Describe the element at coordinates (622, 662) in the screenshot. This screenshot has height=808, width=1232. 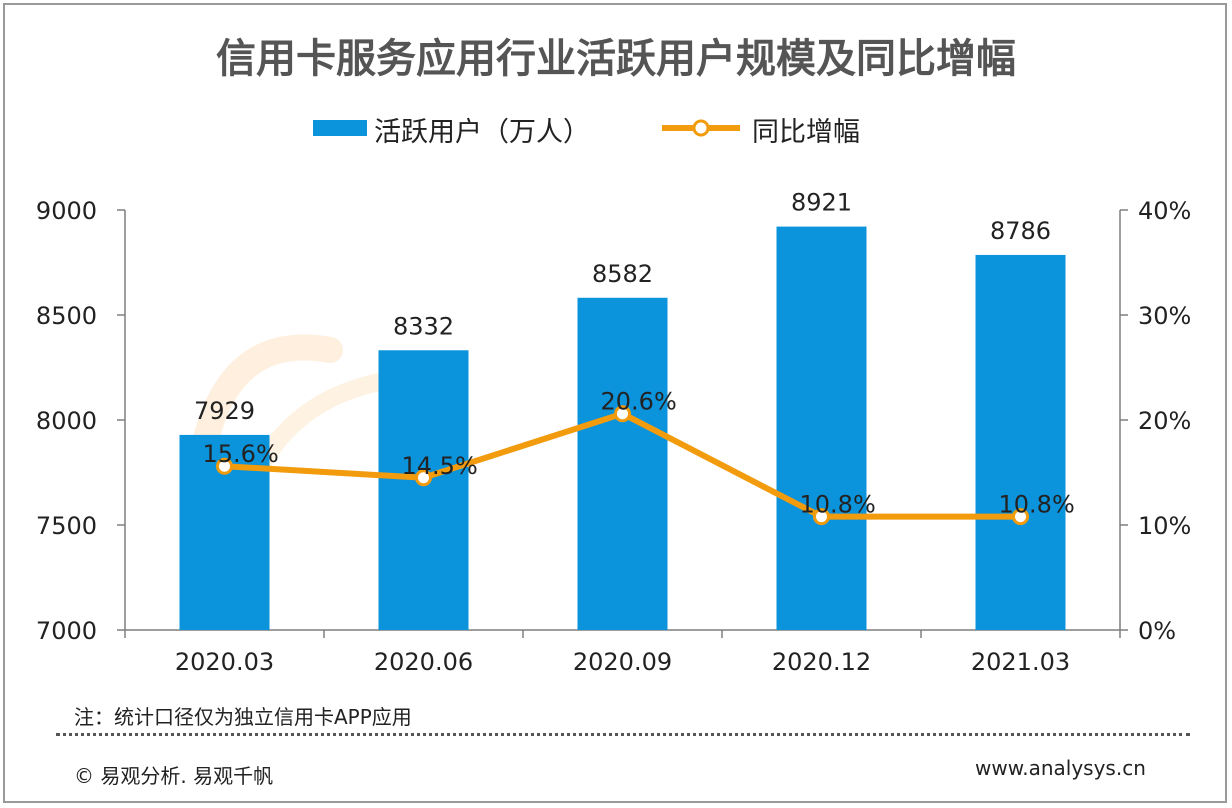
I see `x-tick-label: 2020.09` at that location.